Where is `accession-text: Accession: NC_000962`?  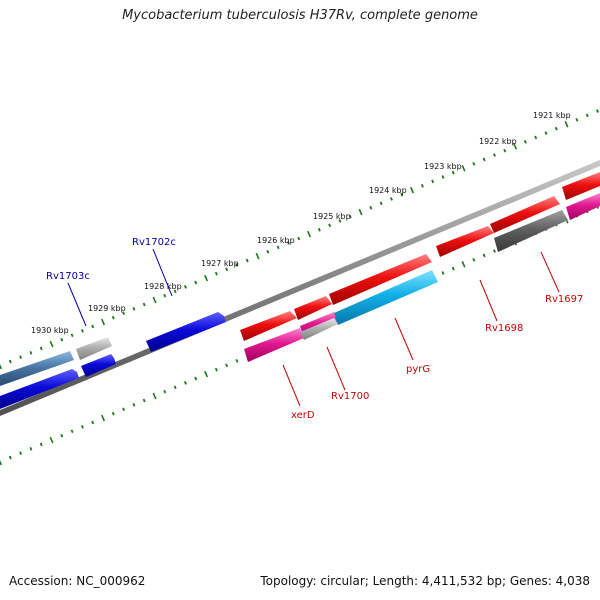 accession-text: Accession: NC_000962 is located at coordinates (77, 581).